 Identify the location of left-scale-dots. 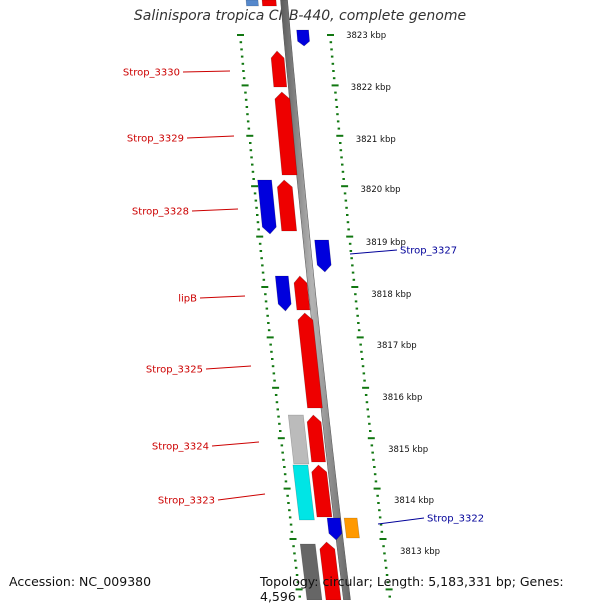
(270, 316).